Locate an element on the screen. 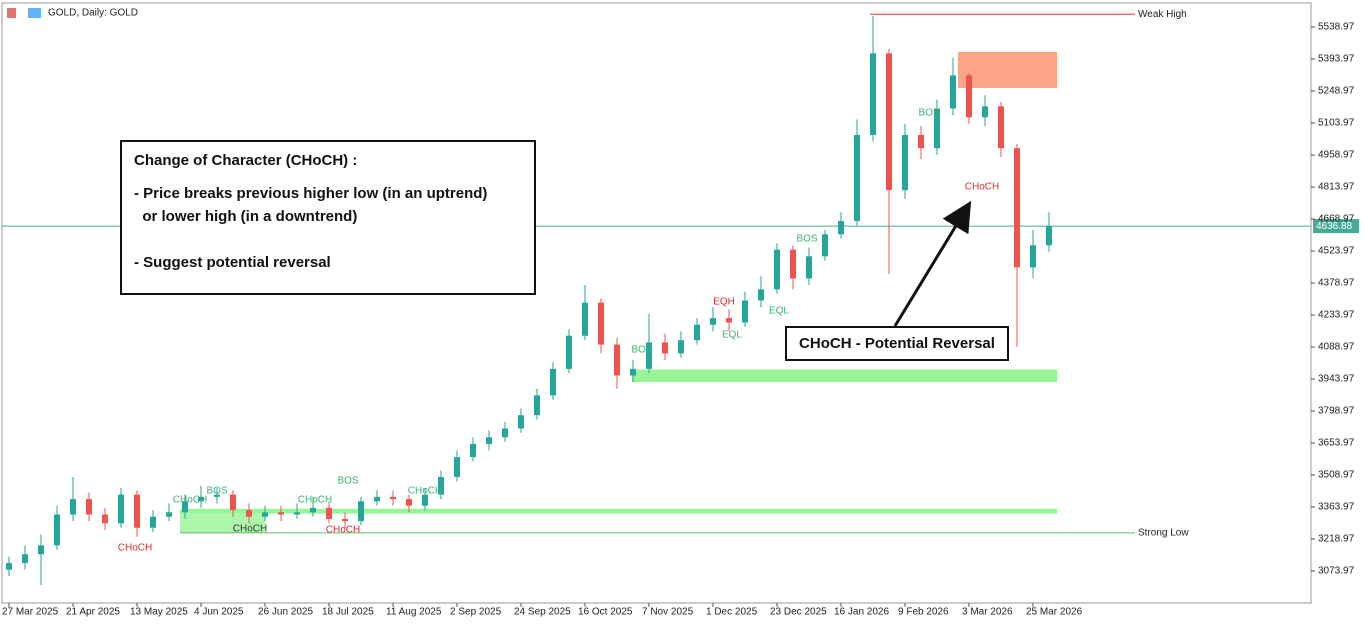  y-tick-label: 4378.97 is located at coordinates (1336, 283).